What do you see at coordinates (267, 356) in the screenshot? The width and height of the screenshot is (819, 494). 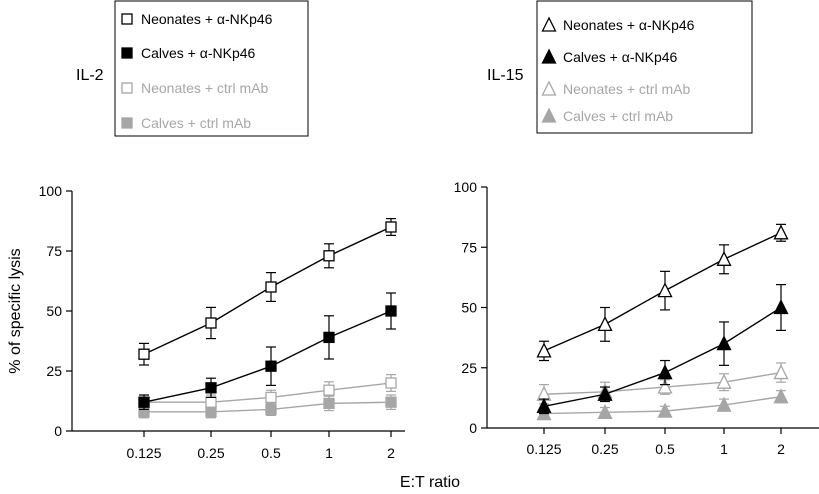 I see `series-line` at bounding box center [267, 356].